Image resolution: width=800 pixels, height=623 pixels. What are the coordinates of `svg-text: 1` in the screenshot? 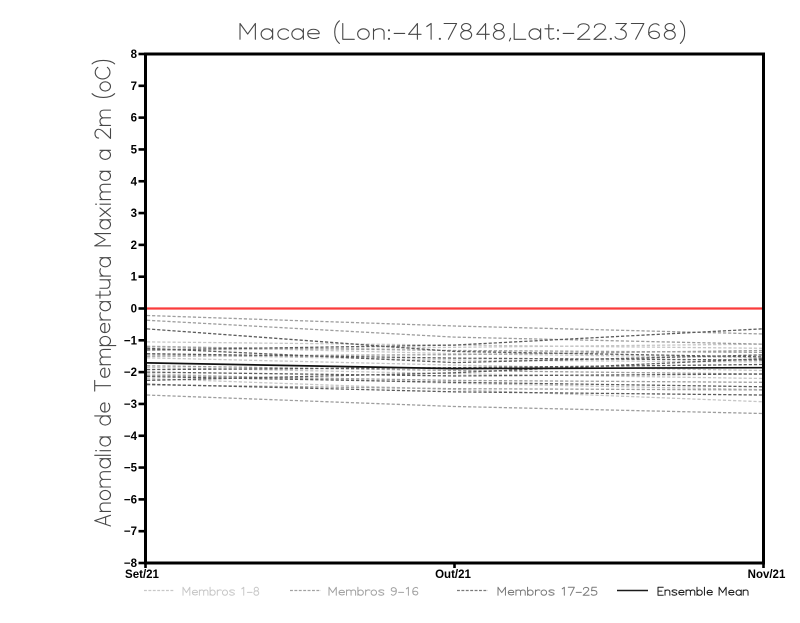 It's located at (134, 278).